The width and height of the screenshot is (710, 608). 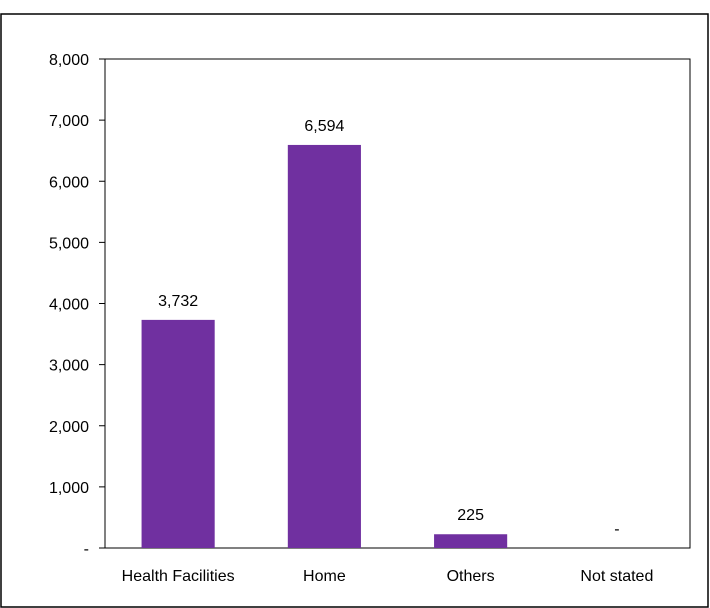 I want to click on y-tick-label: -, so click(x=86, y=549).